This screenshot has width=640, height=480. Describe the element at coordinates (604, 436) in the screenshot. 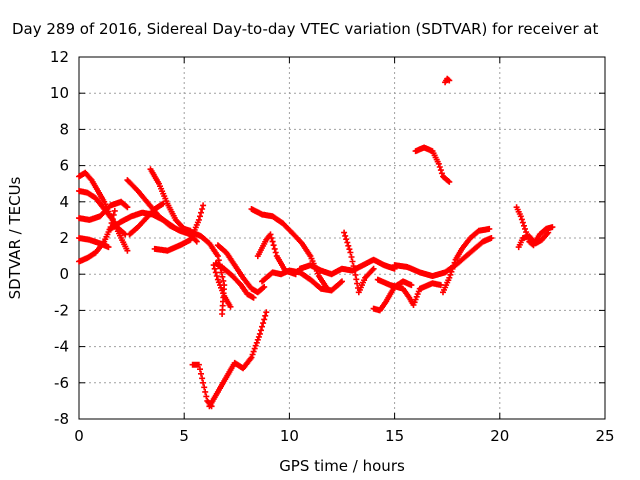

I see `x-tick-label: 25` at that location.